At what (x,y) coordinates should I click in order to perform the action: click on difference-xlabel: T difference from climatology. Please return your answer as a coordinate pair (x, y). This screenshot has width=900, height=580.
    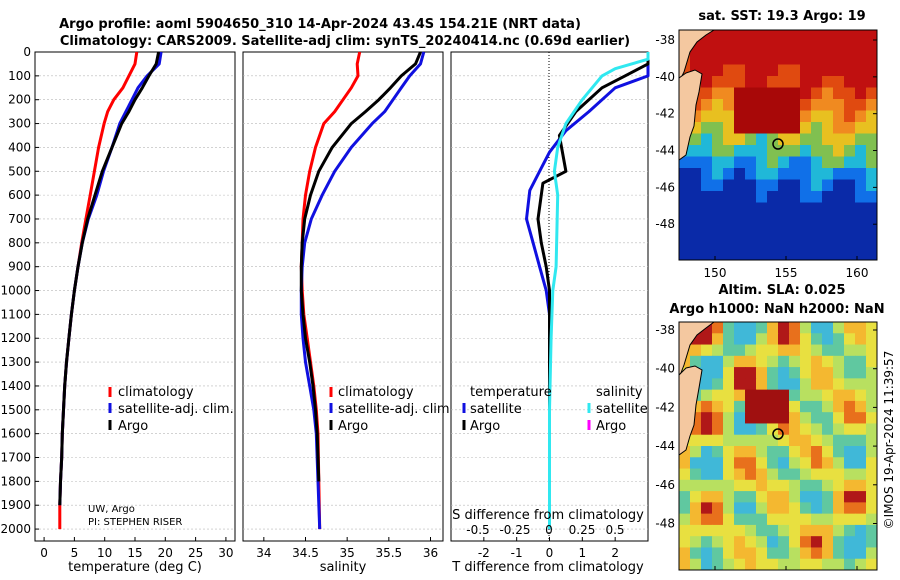
    Looking at the image, I should click on (547, 567).